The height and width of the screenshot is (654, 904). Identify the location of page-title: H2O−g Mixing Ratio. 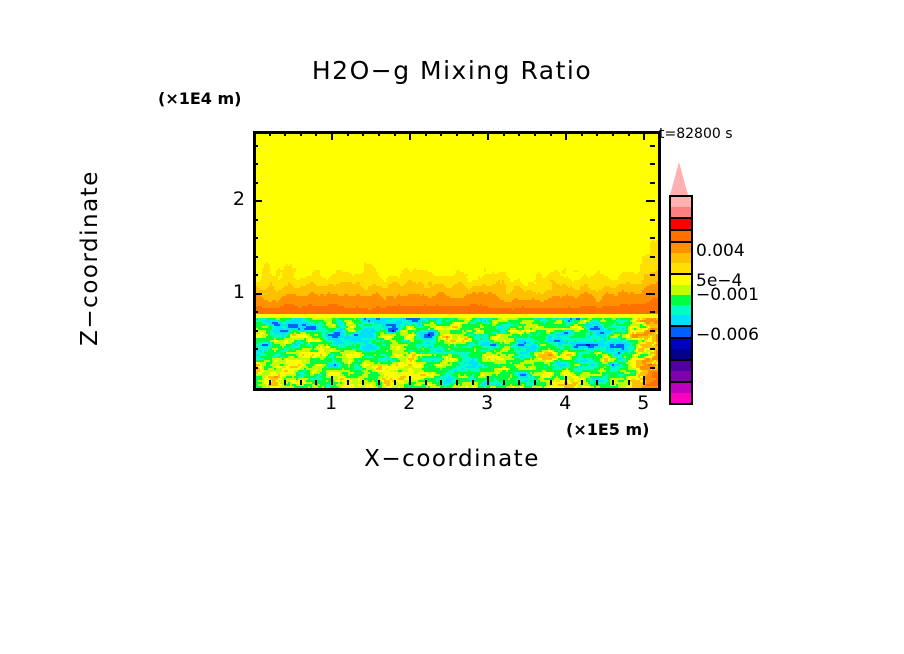
(452, 70).